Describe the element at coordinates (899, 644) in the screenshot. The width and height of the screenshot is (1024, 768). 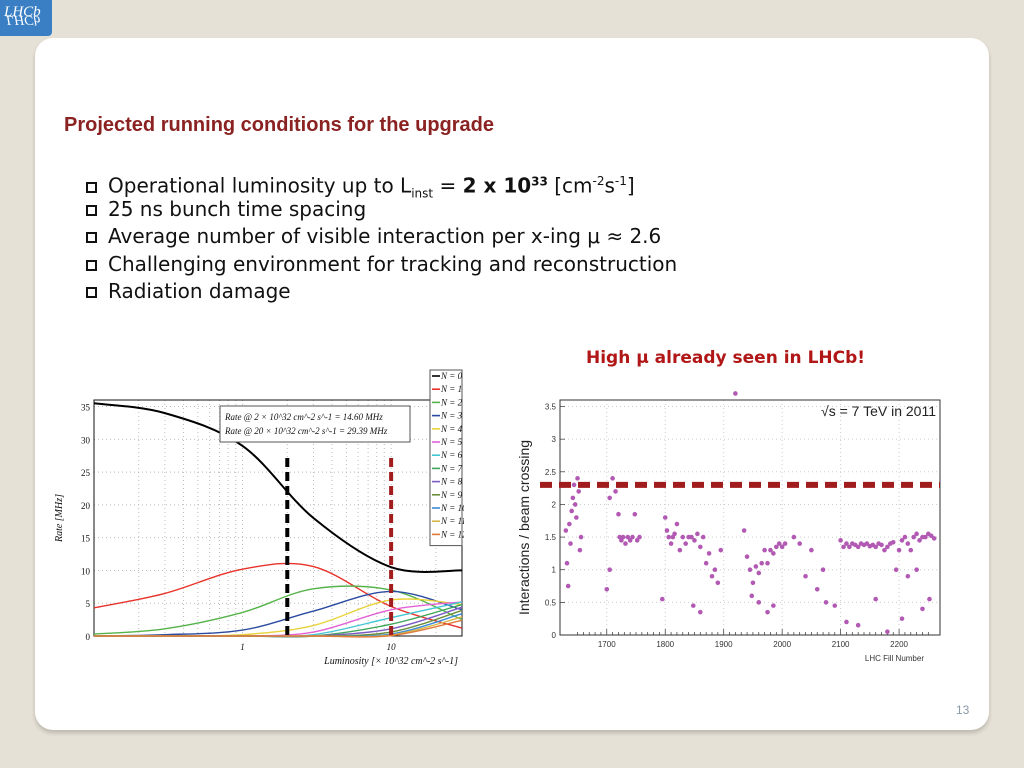
I see `x-tick-label: 2200` at that location.